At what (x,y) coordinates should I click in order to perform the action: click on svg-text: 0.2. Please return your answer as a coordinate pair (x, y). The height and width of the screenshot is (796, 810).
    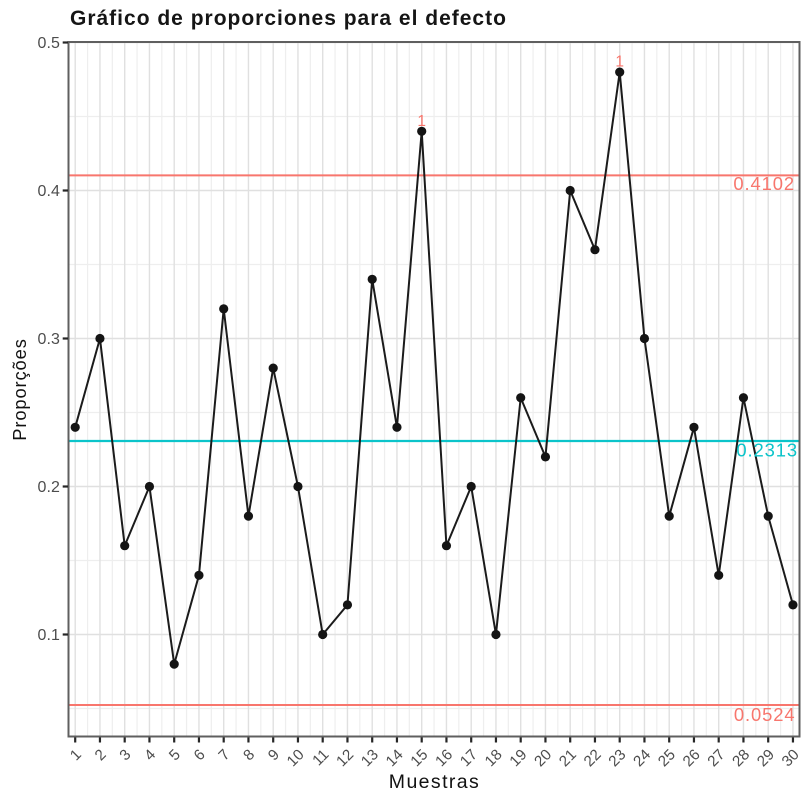
    Looking at the image, I should click on (48, 487).